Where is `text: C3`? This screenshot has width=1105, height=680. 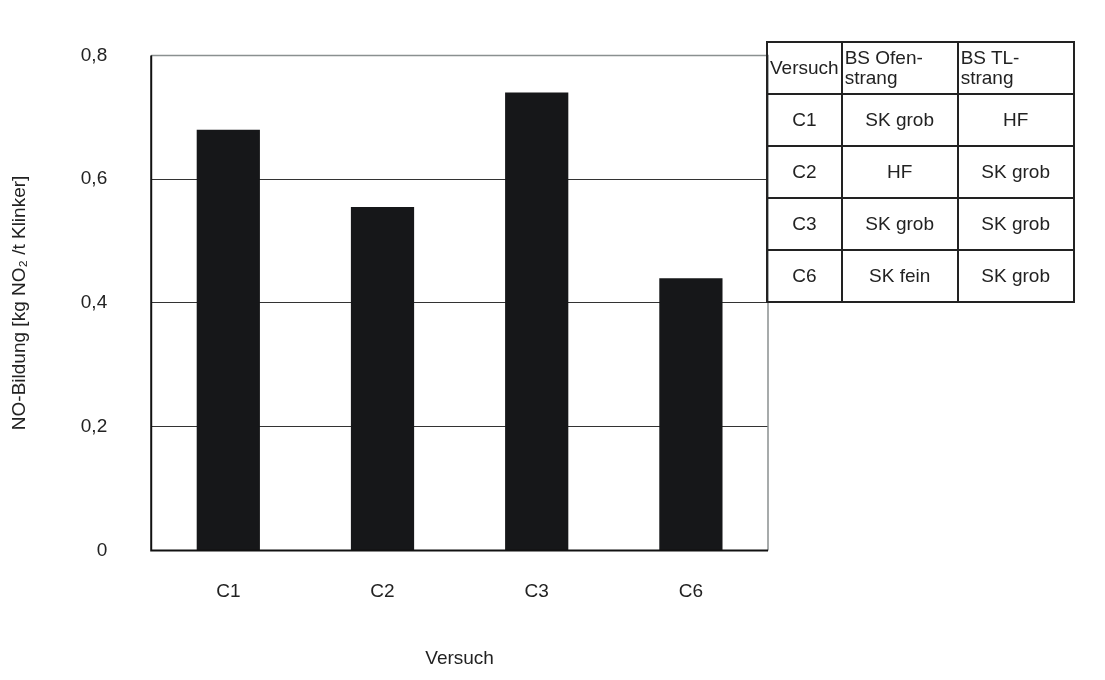 text: C3 is located at coordinates (804, 224).